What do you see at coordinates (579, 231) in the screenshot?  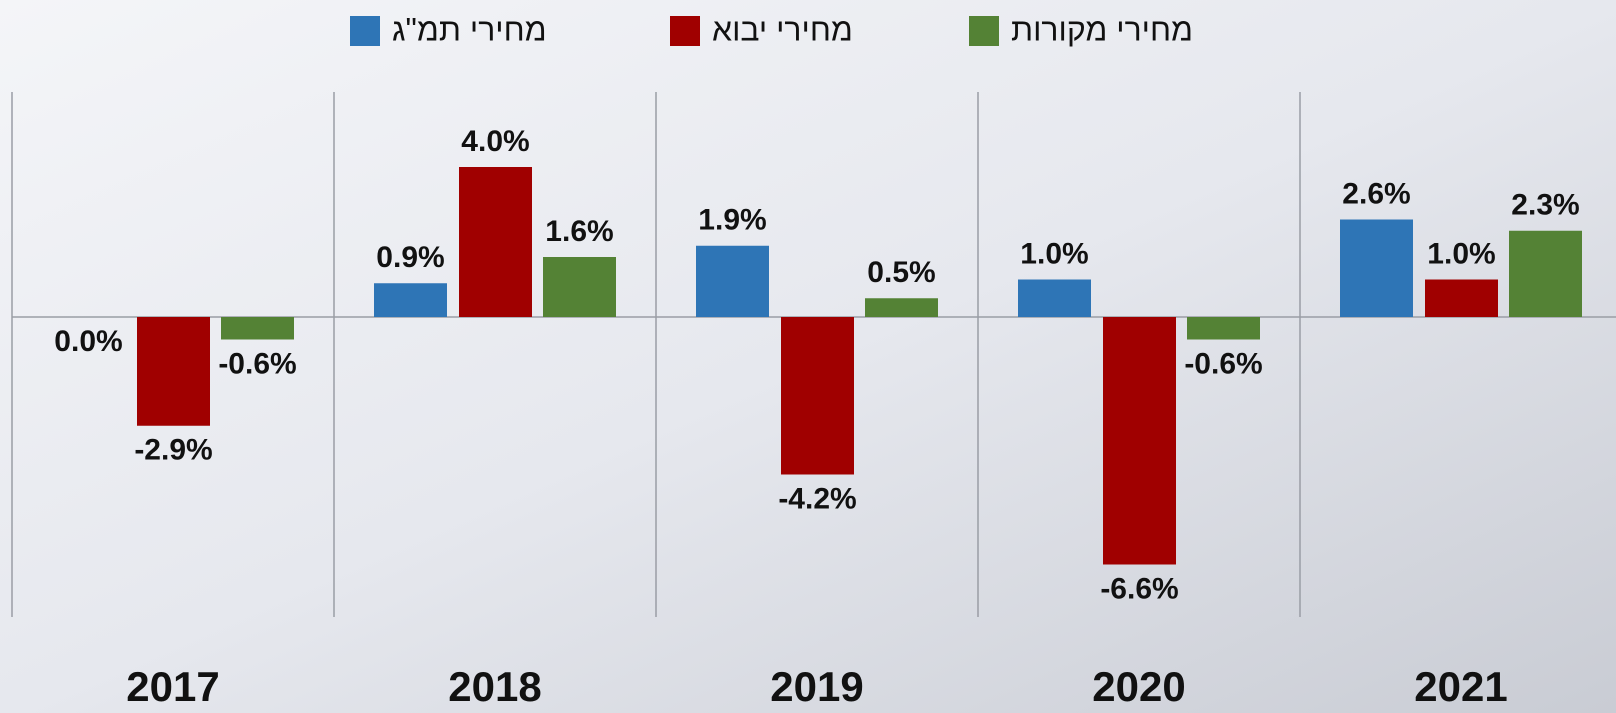 I see `value-label: 1.6%` at bounding box center [579, 231].